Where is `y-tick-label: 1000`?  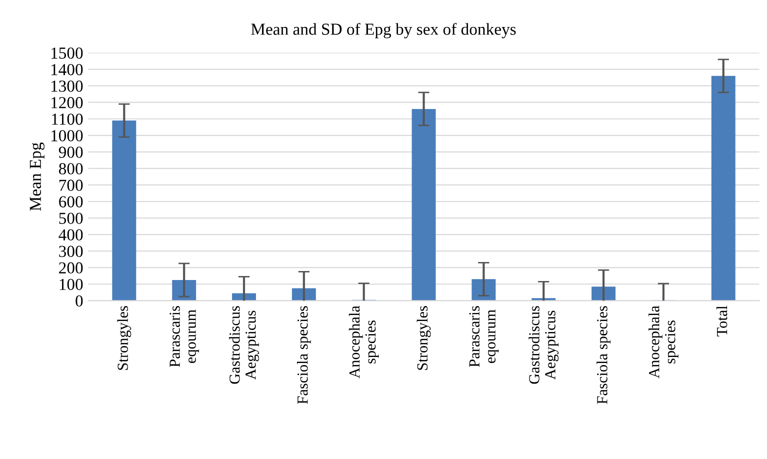 y-tick-label: 1000 is located at coordinates (67, 136).